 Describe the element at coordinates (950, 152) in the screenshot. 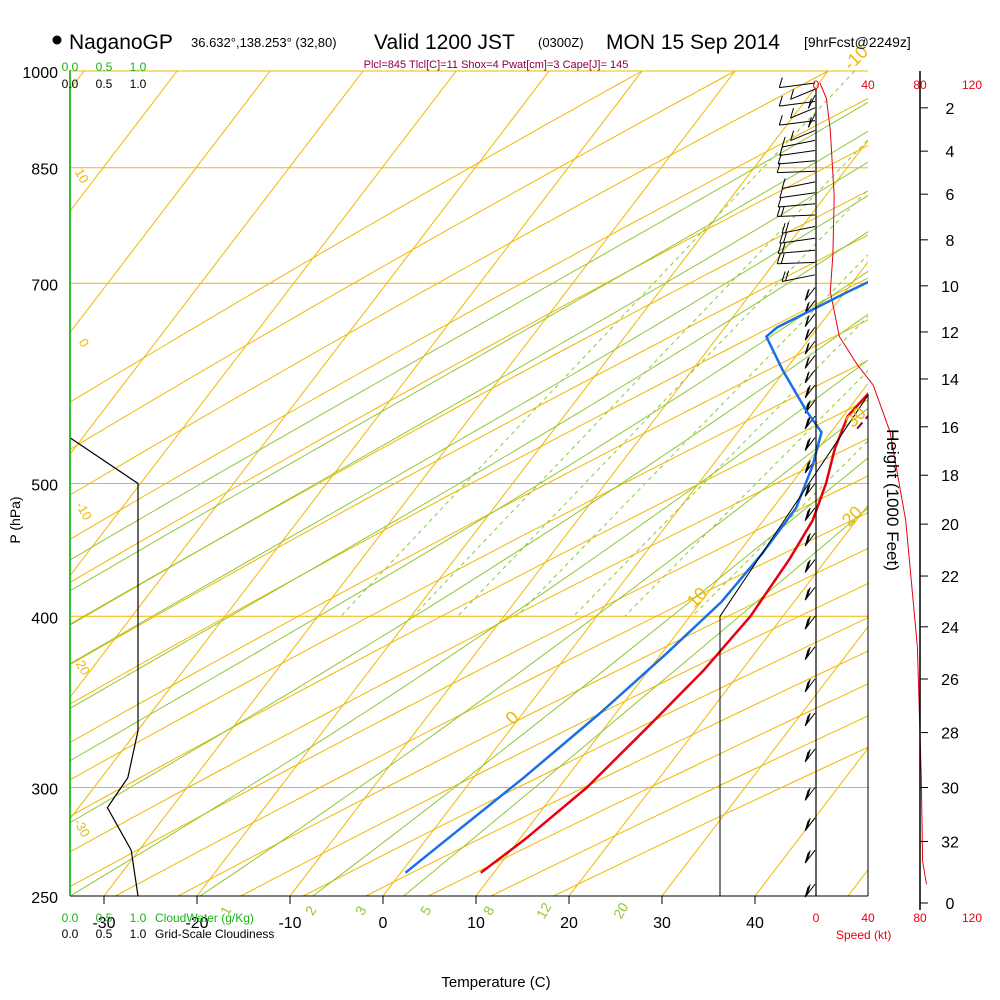

I see `height-tick-label: 4` at that location.